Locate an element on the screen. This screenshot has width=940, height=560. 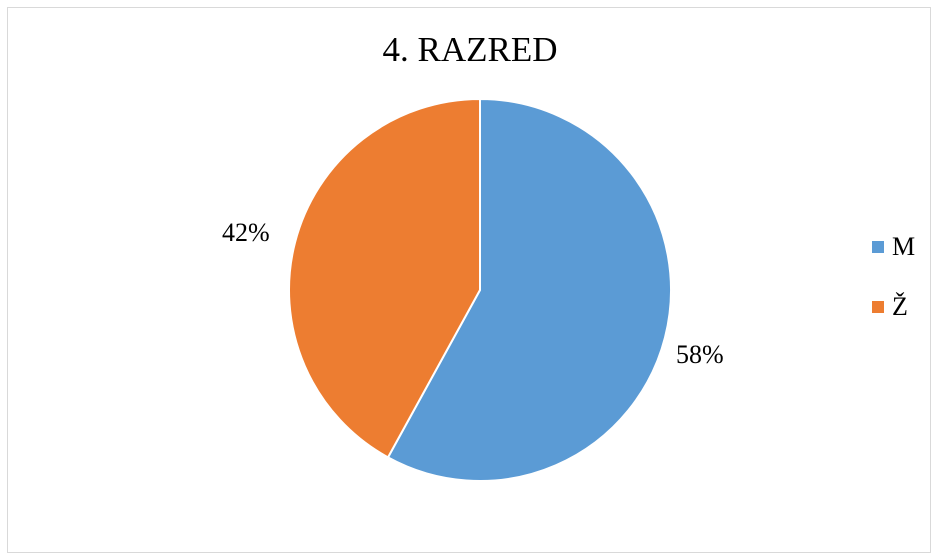
legend-item-m: M is located at coordinates (893, 247).